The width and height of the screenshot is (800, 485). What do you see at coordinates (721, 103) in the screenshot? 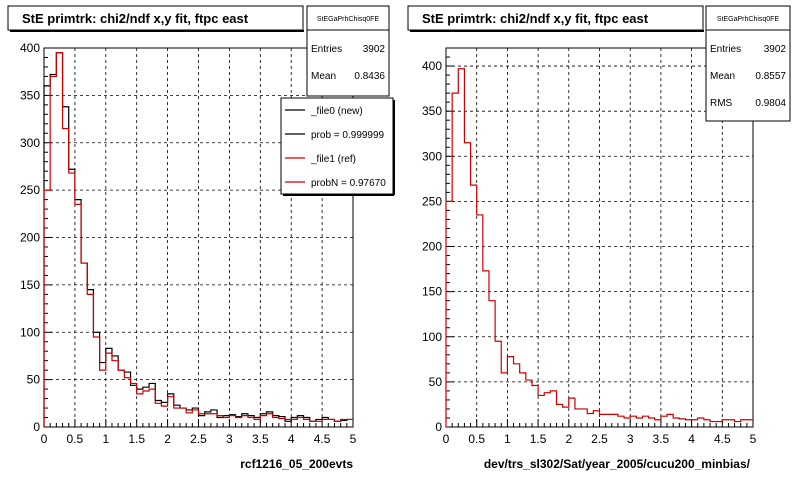
I see `stats-label: RMS` at bounding box center [721, 103].